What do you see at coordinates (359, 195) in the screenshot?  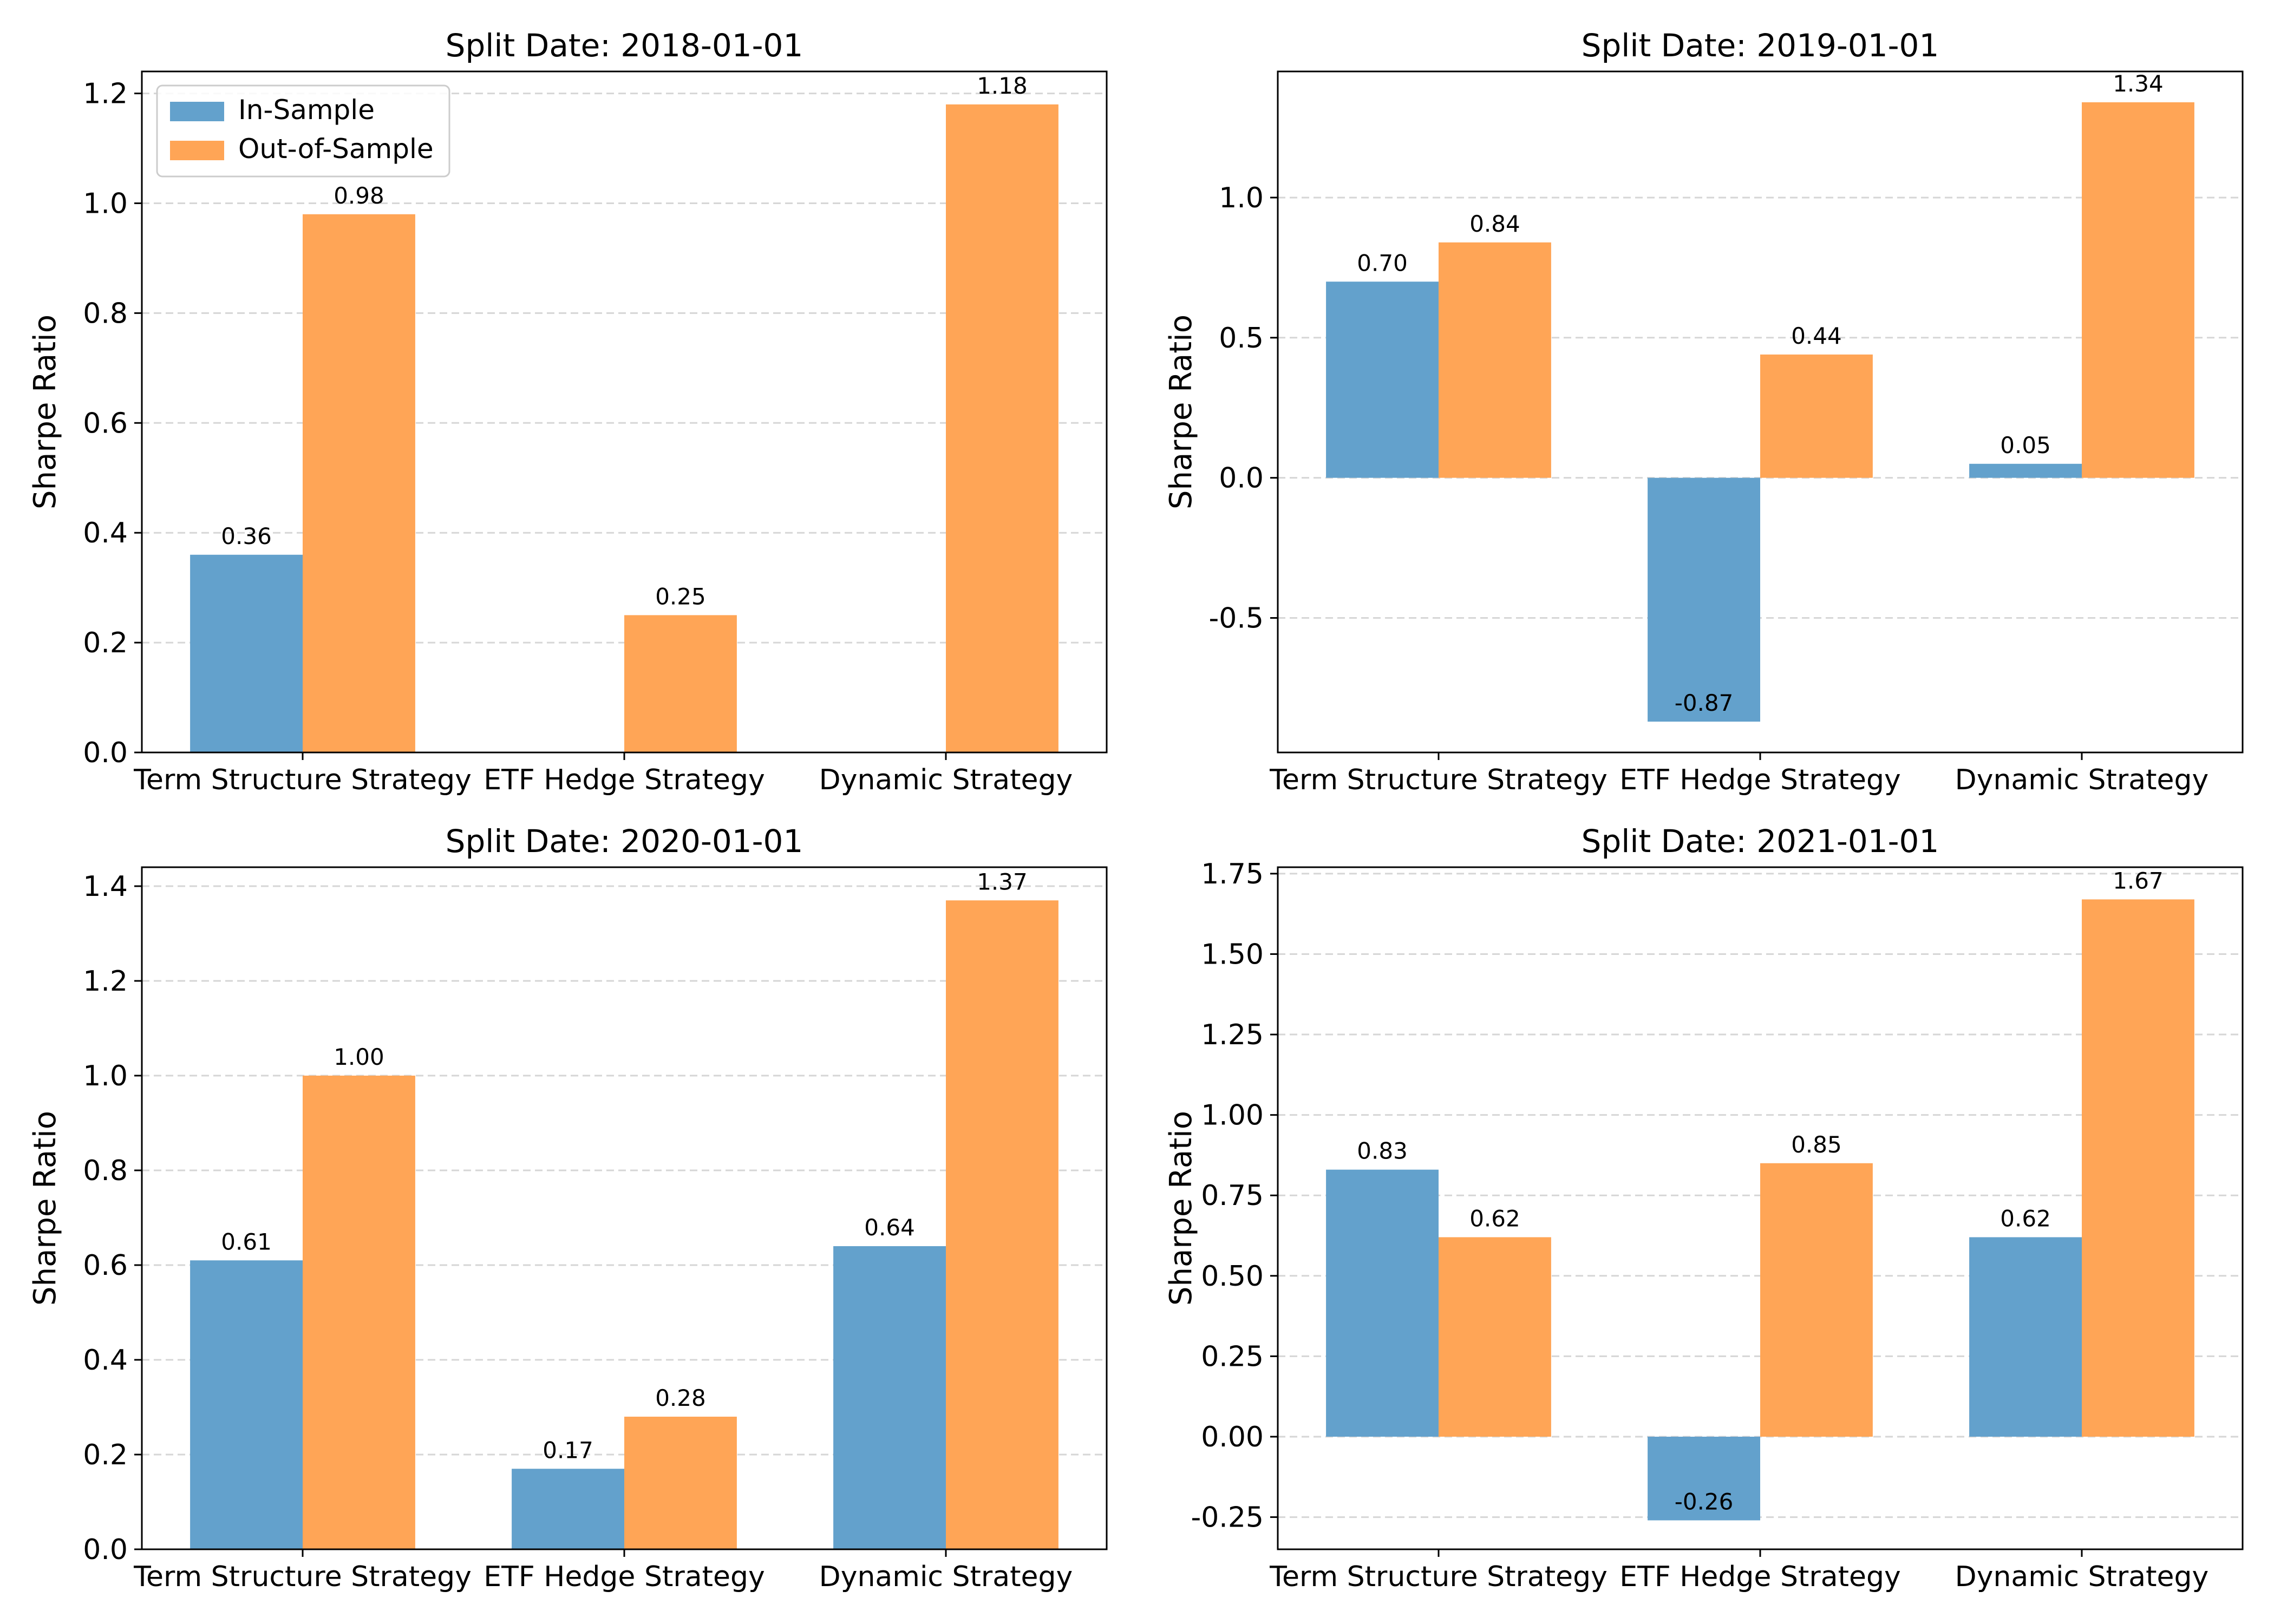 I see `bar-value-label: 0.98` at bounding box center [359, 195].